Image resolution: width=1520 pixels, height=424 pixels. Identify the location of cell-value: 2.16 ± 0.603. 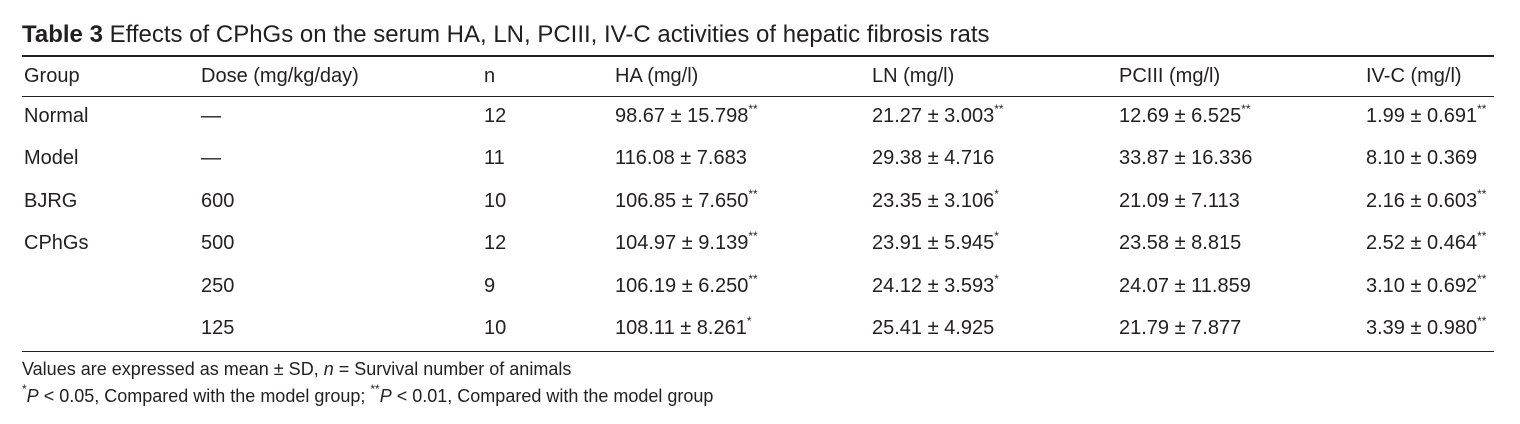
(1422, 200).